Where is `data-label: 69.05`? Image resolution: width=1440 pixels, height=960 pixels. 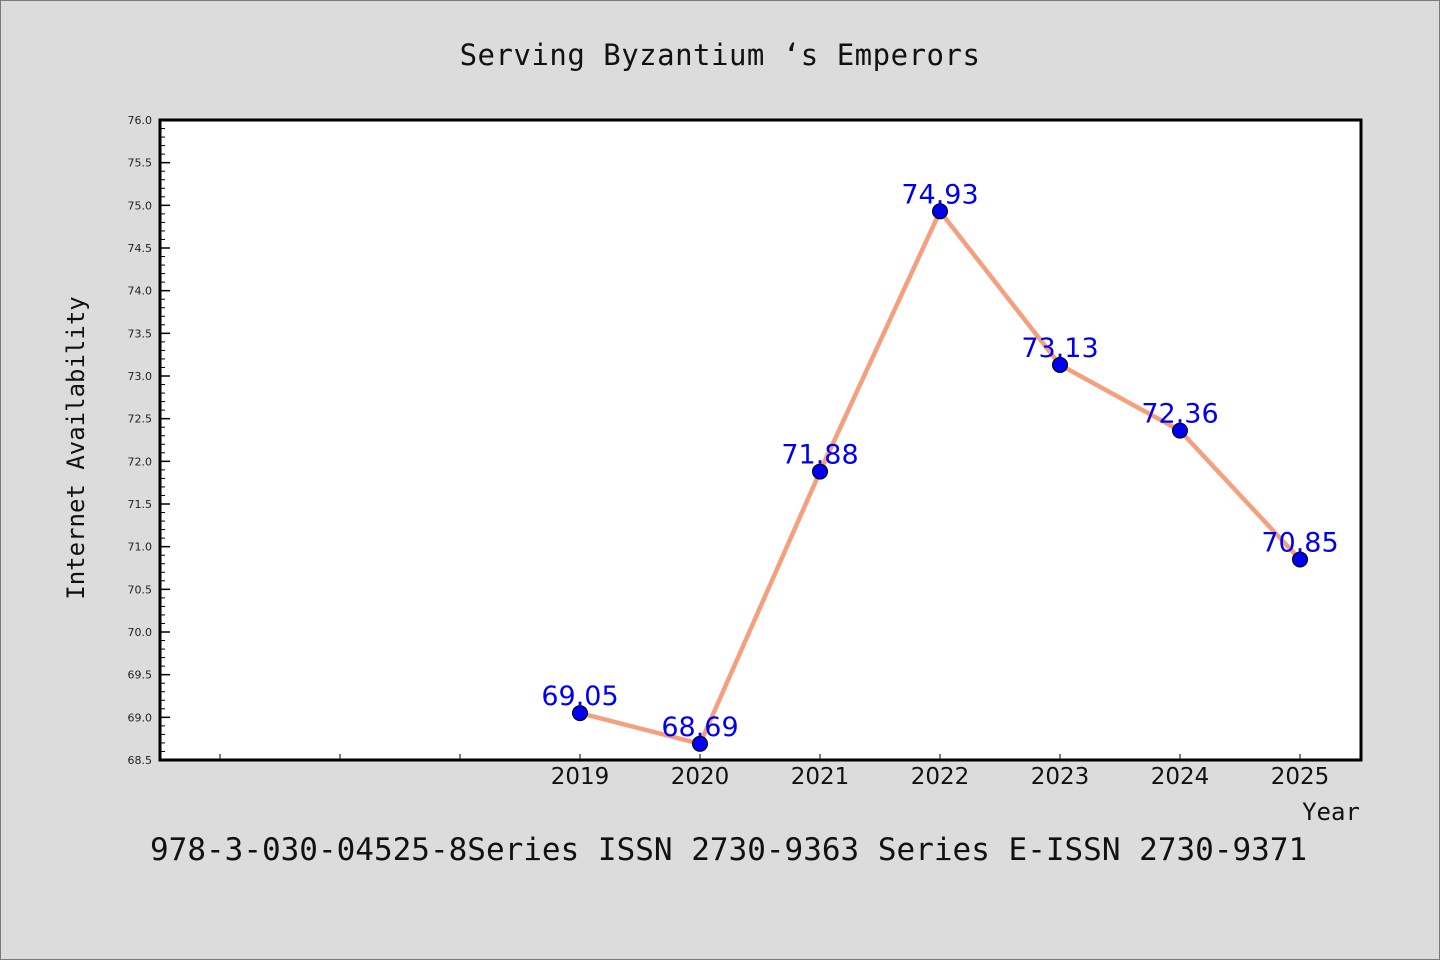 data-label: 69.05 is located at coordinates (579, 696).